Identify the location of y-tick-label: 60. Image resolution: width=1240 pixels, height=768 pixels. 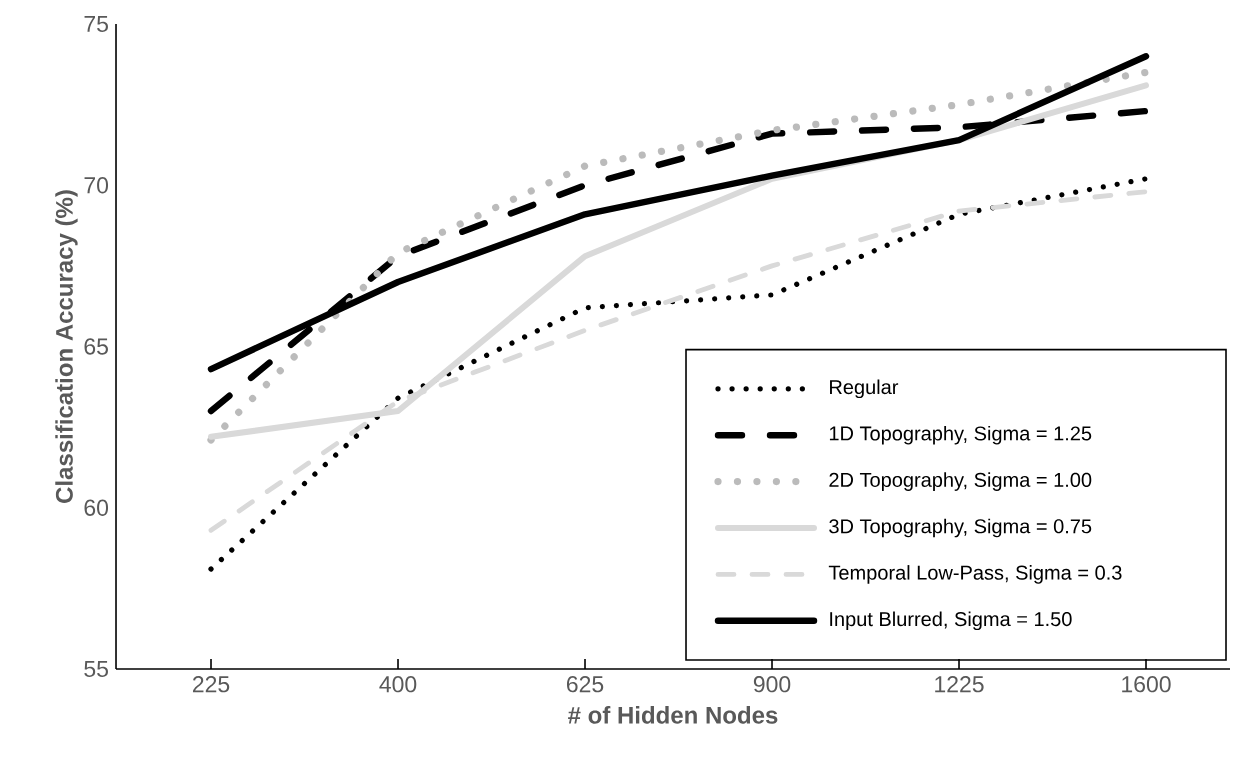
(96, 507).